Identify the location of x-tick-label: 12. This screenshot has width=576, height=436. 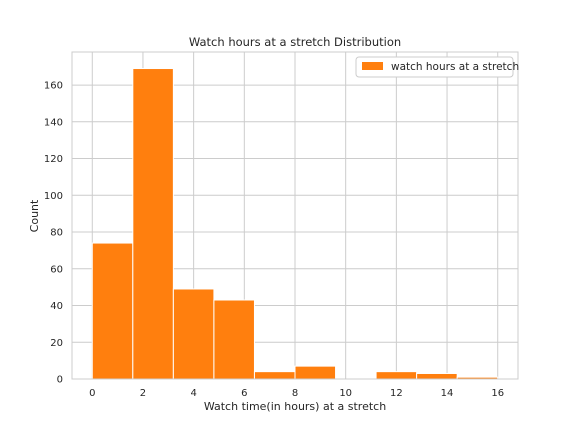
(396, 393).